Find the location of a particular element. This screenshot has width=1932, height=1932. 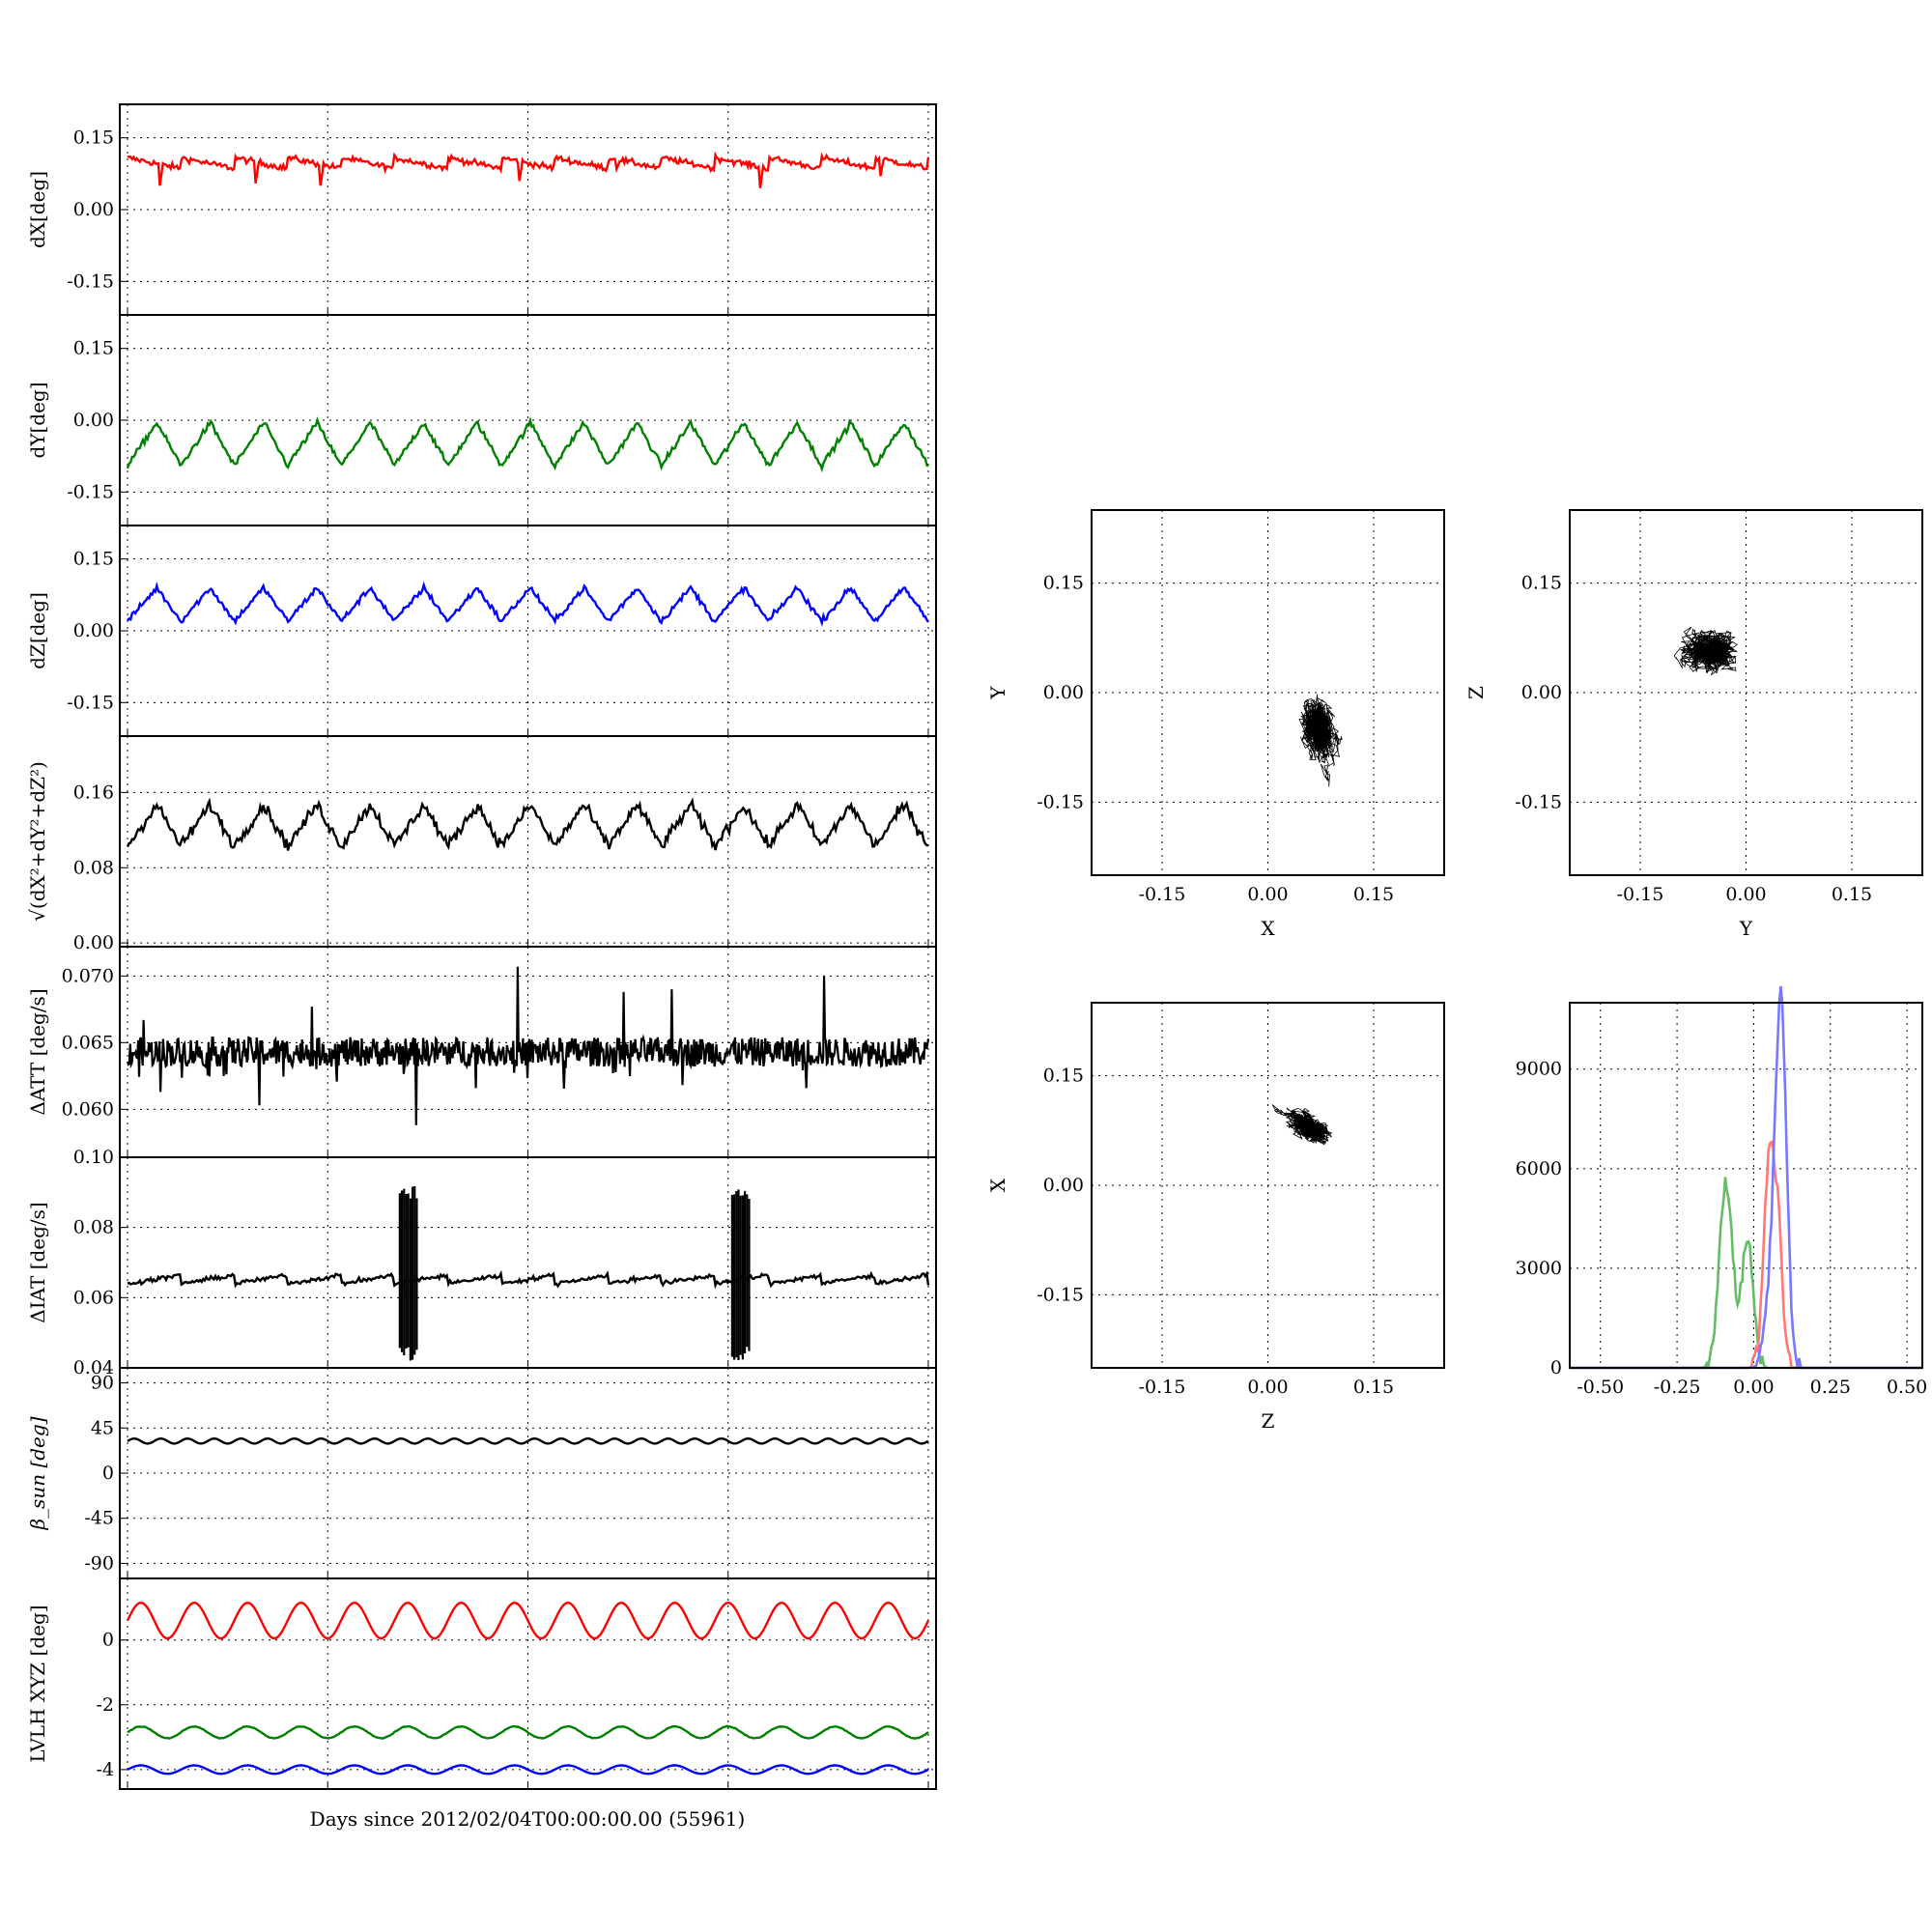

y-tick-label: 90 is located at coordinates (102, 1383).